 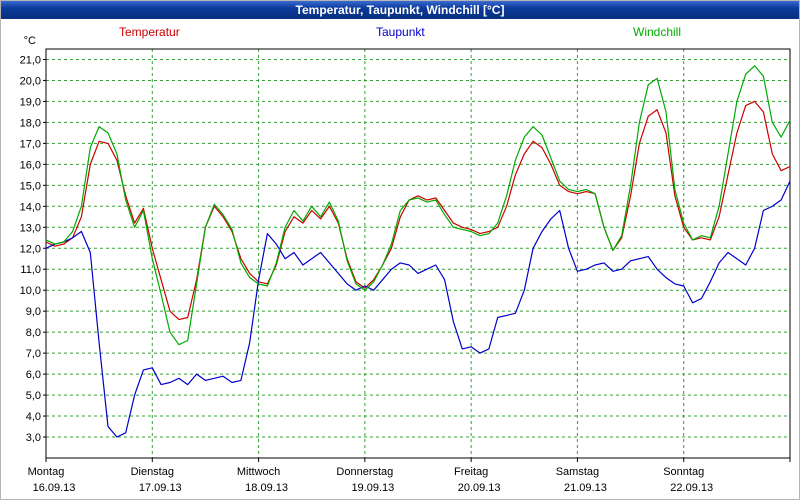 What do you see at coordinates (471, 472) in the screenshot?
I see `svg-text: Freitag` at bounding box center [471, 472].